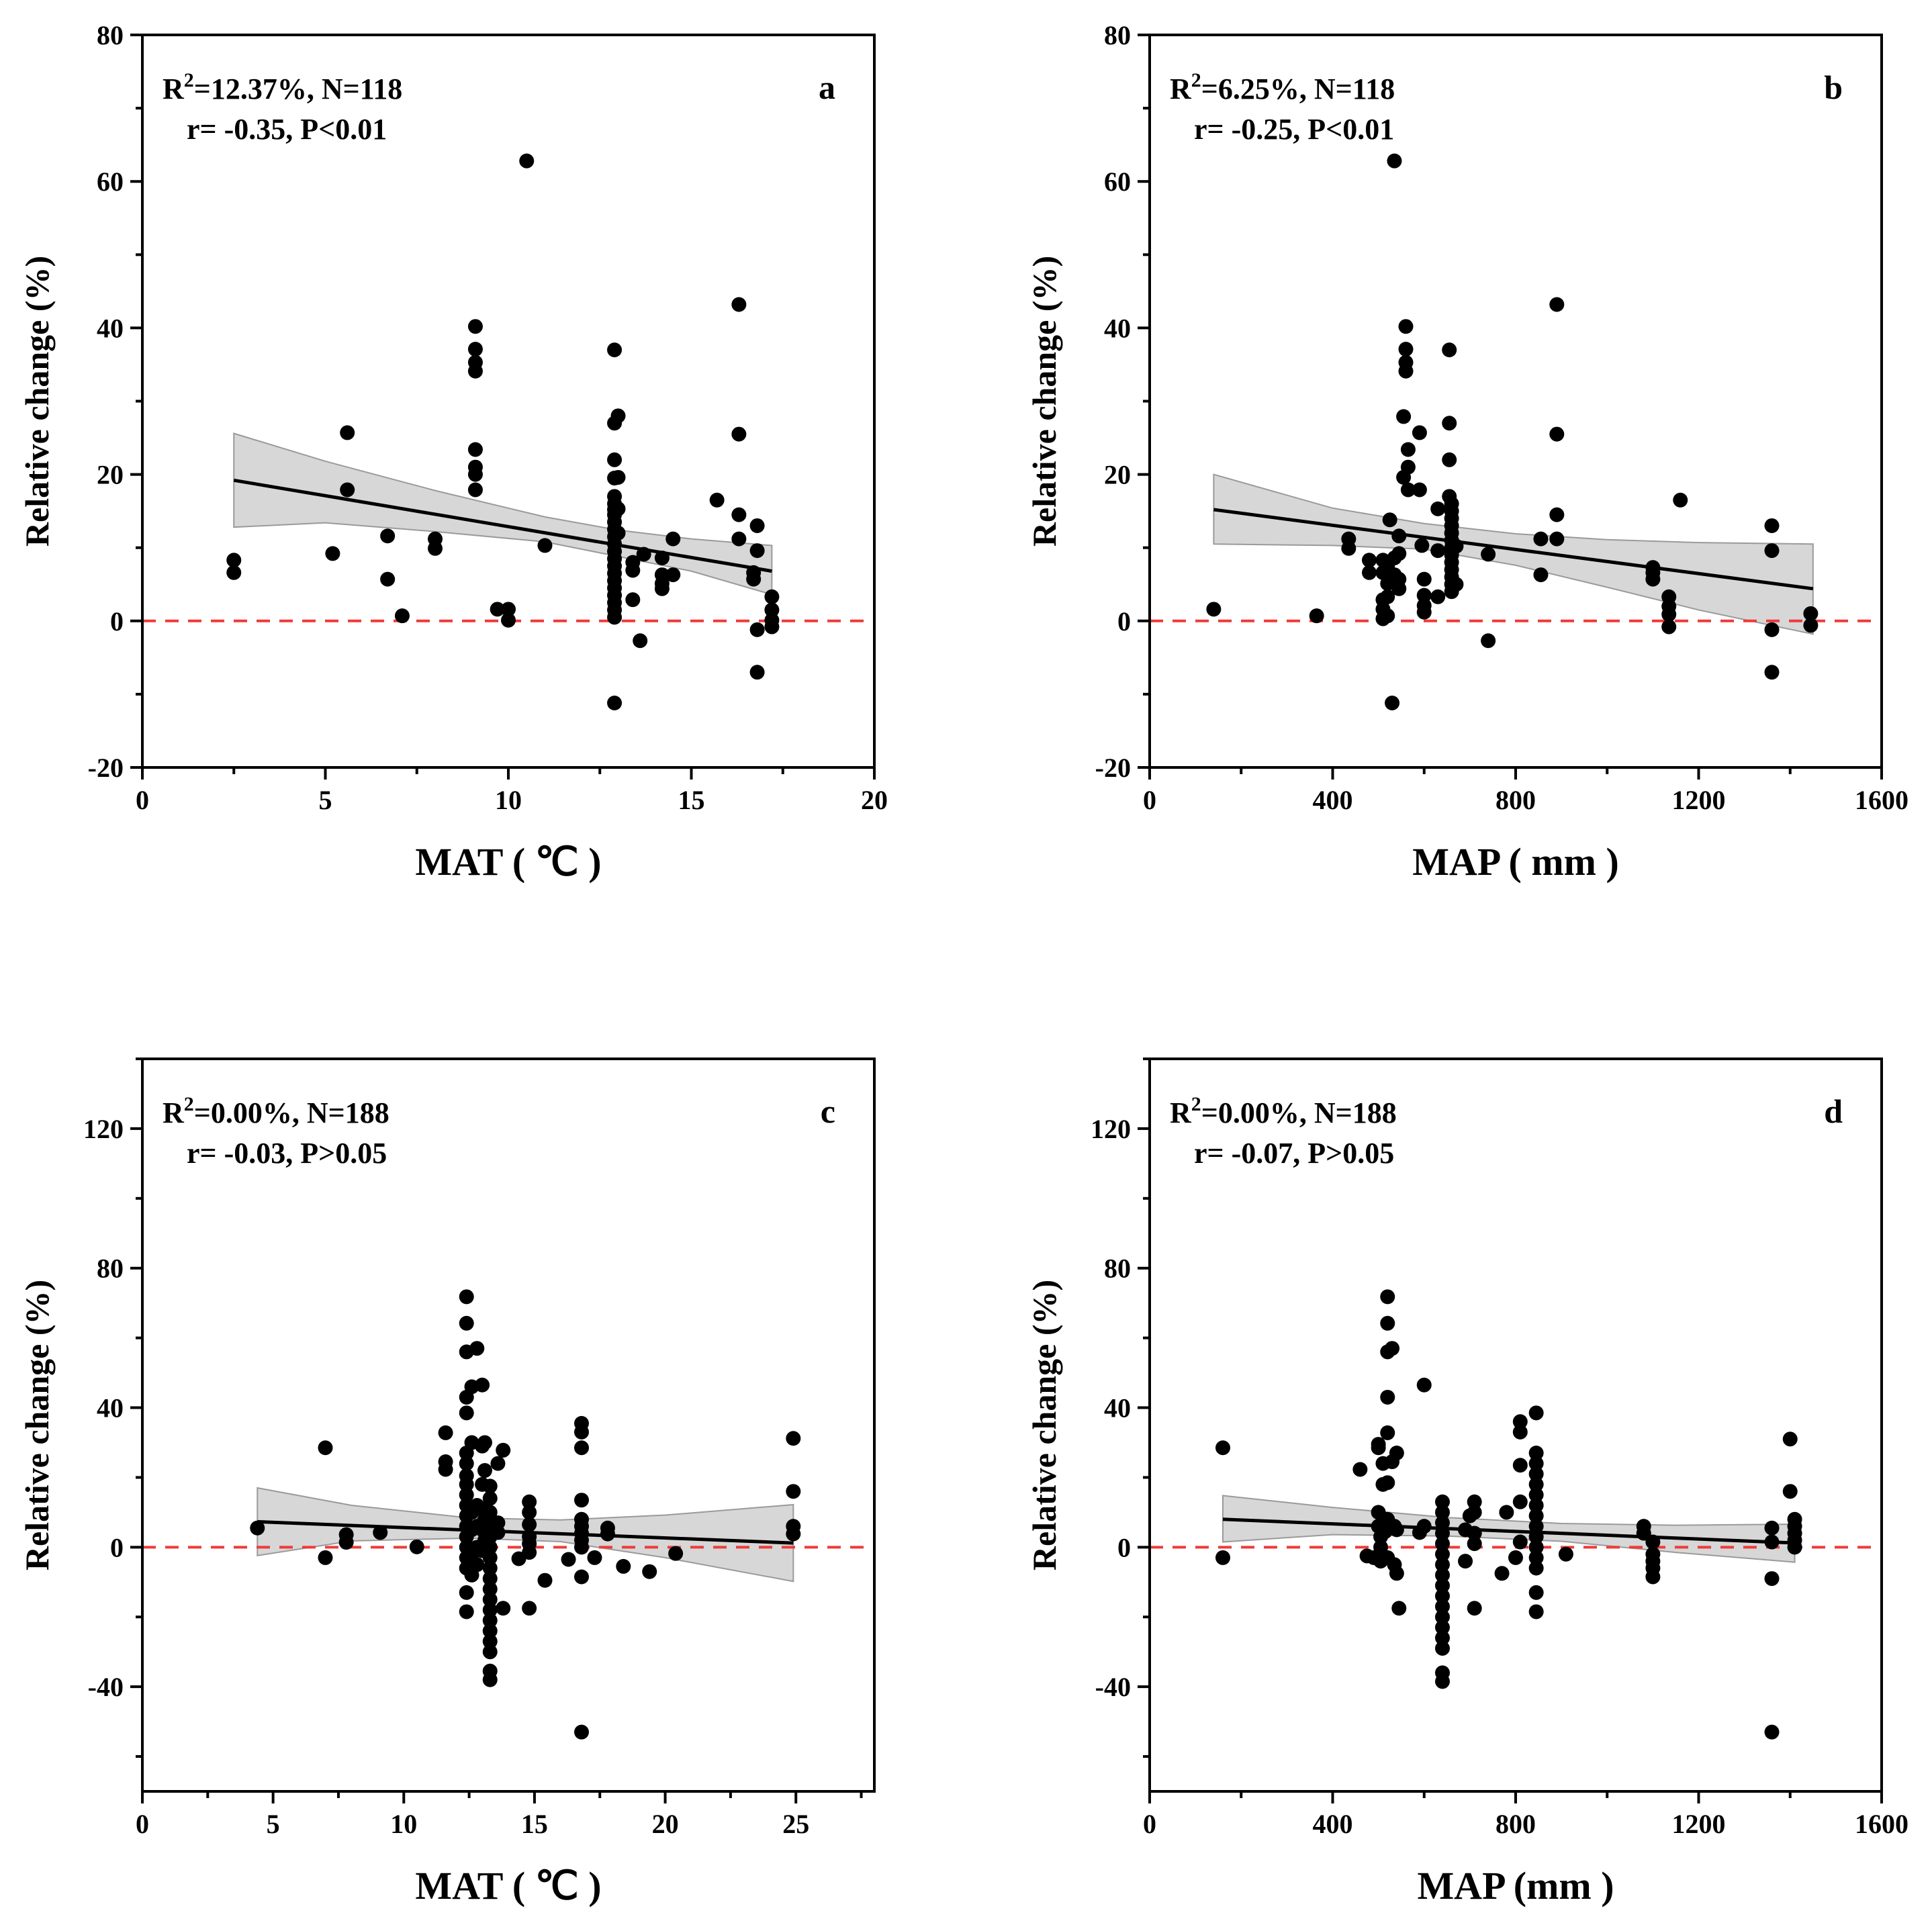  I want to click on y-axis-title: Relative change (%), so click(37, 1425).